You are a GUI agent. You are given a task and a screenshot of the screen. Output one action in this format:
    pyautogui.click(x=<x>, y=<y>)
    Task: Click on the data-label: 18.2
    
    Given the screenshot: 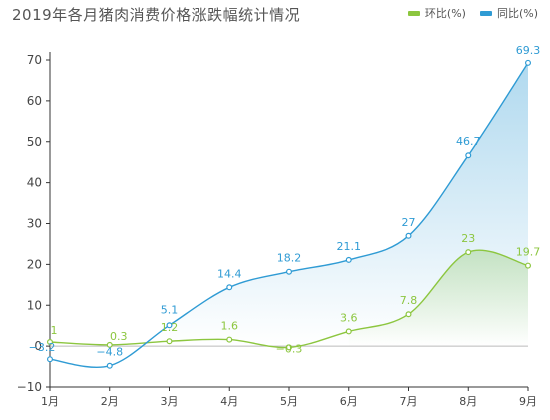 What is the action you would take?
    pyautogui.click(x=289, y=258)
    